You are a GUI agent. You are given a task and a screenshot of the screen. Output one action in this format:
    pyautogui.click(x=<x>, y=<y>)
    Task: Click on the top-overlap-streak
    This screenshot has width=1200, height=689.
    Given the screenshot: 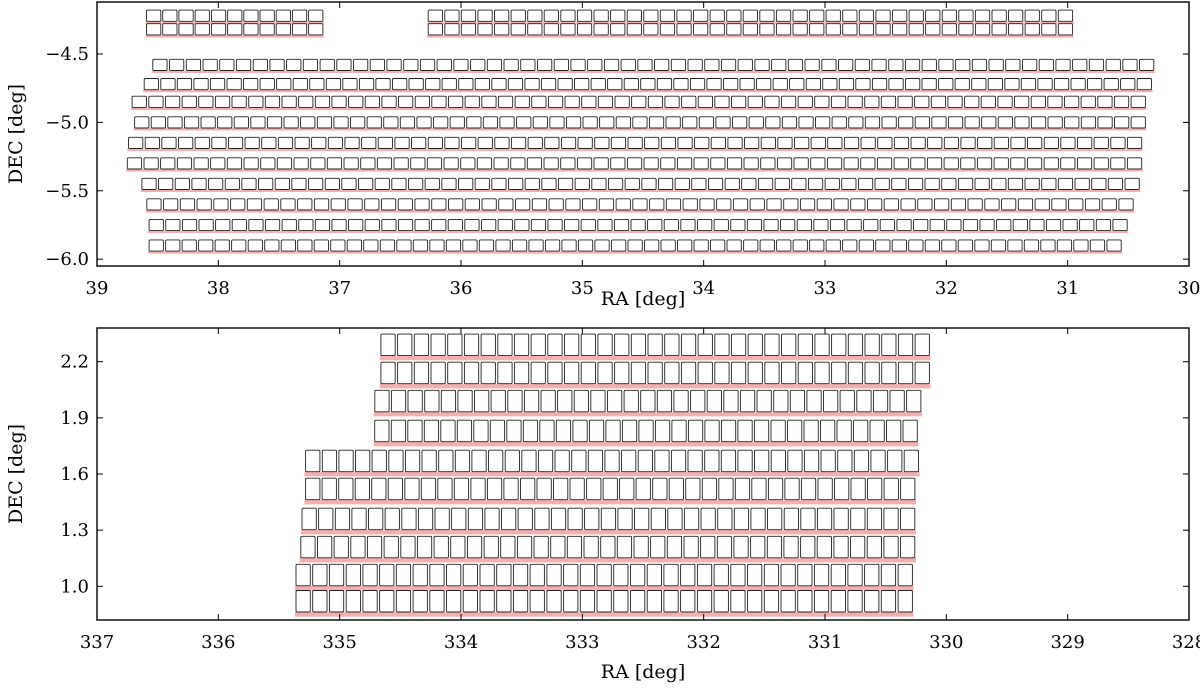 What is the action you would take?
    pyautogui.click(x=234, y=22)
    